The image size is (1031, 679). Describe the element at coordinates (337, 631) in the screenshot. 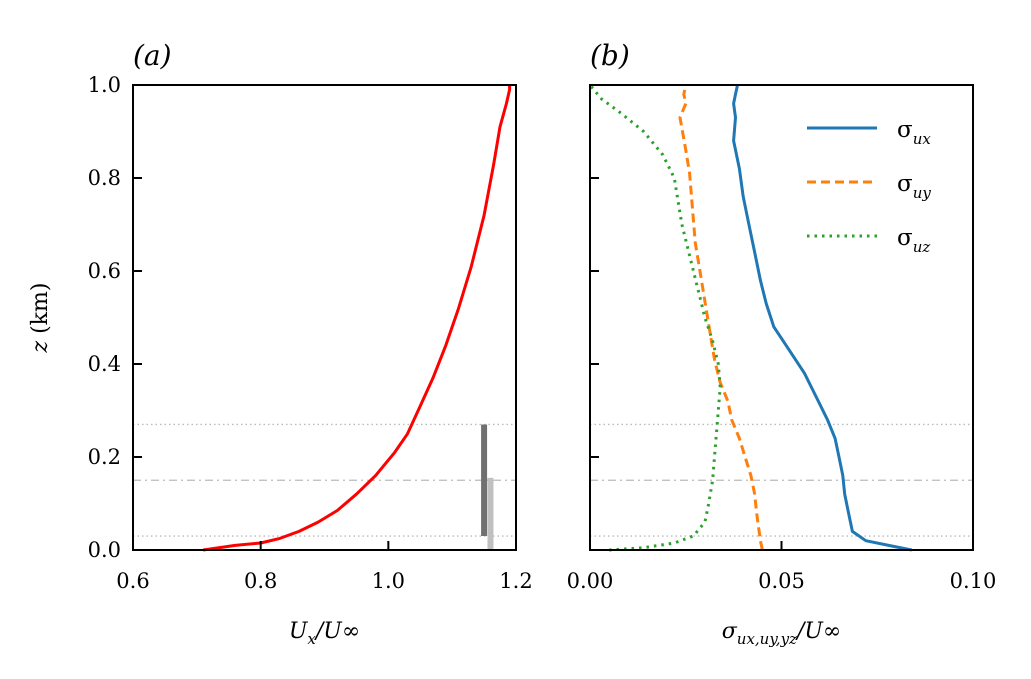

I see `panel-a-xlabel-rest: /U∞` at that location.